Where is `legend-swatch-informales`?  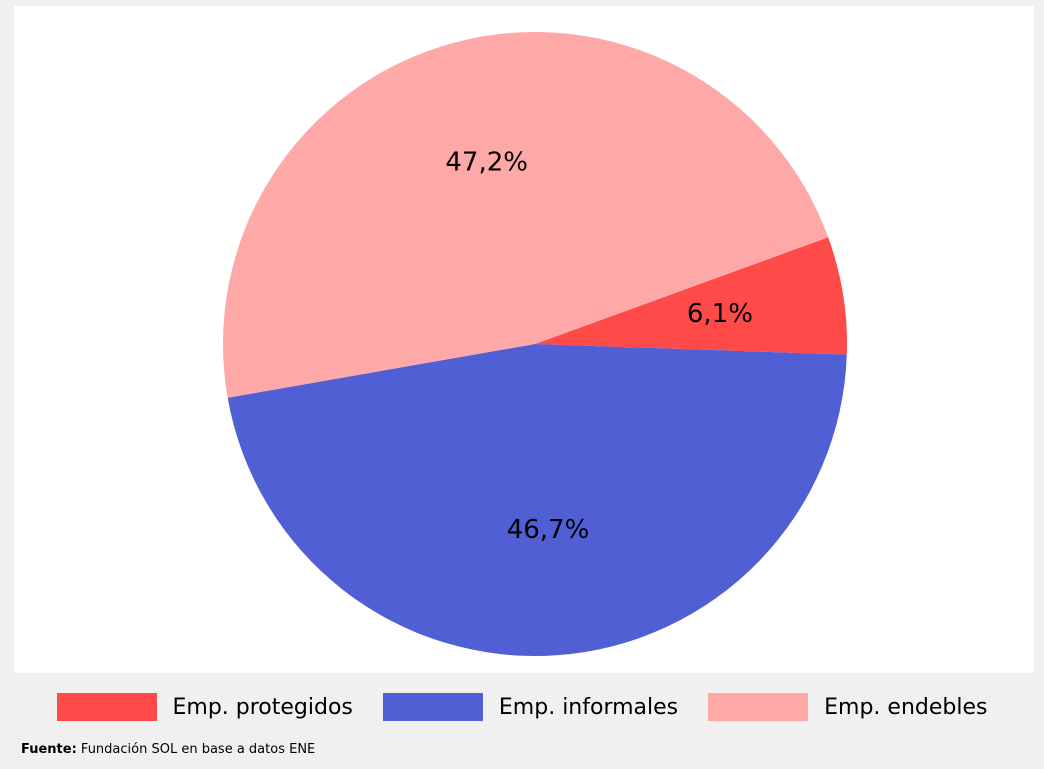 legend-swatch-informales is located at coordinates (432, 707).